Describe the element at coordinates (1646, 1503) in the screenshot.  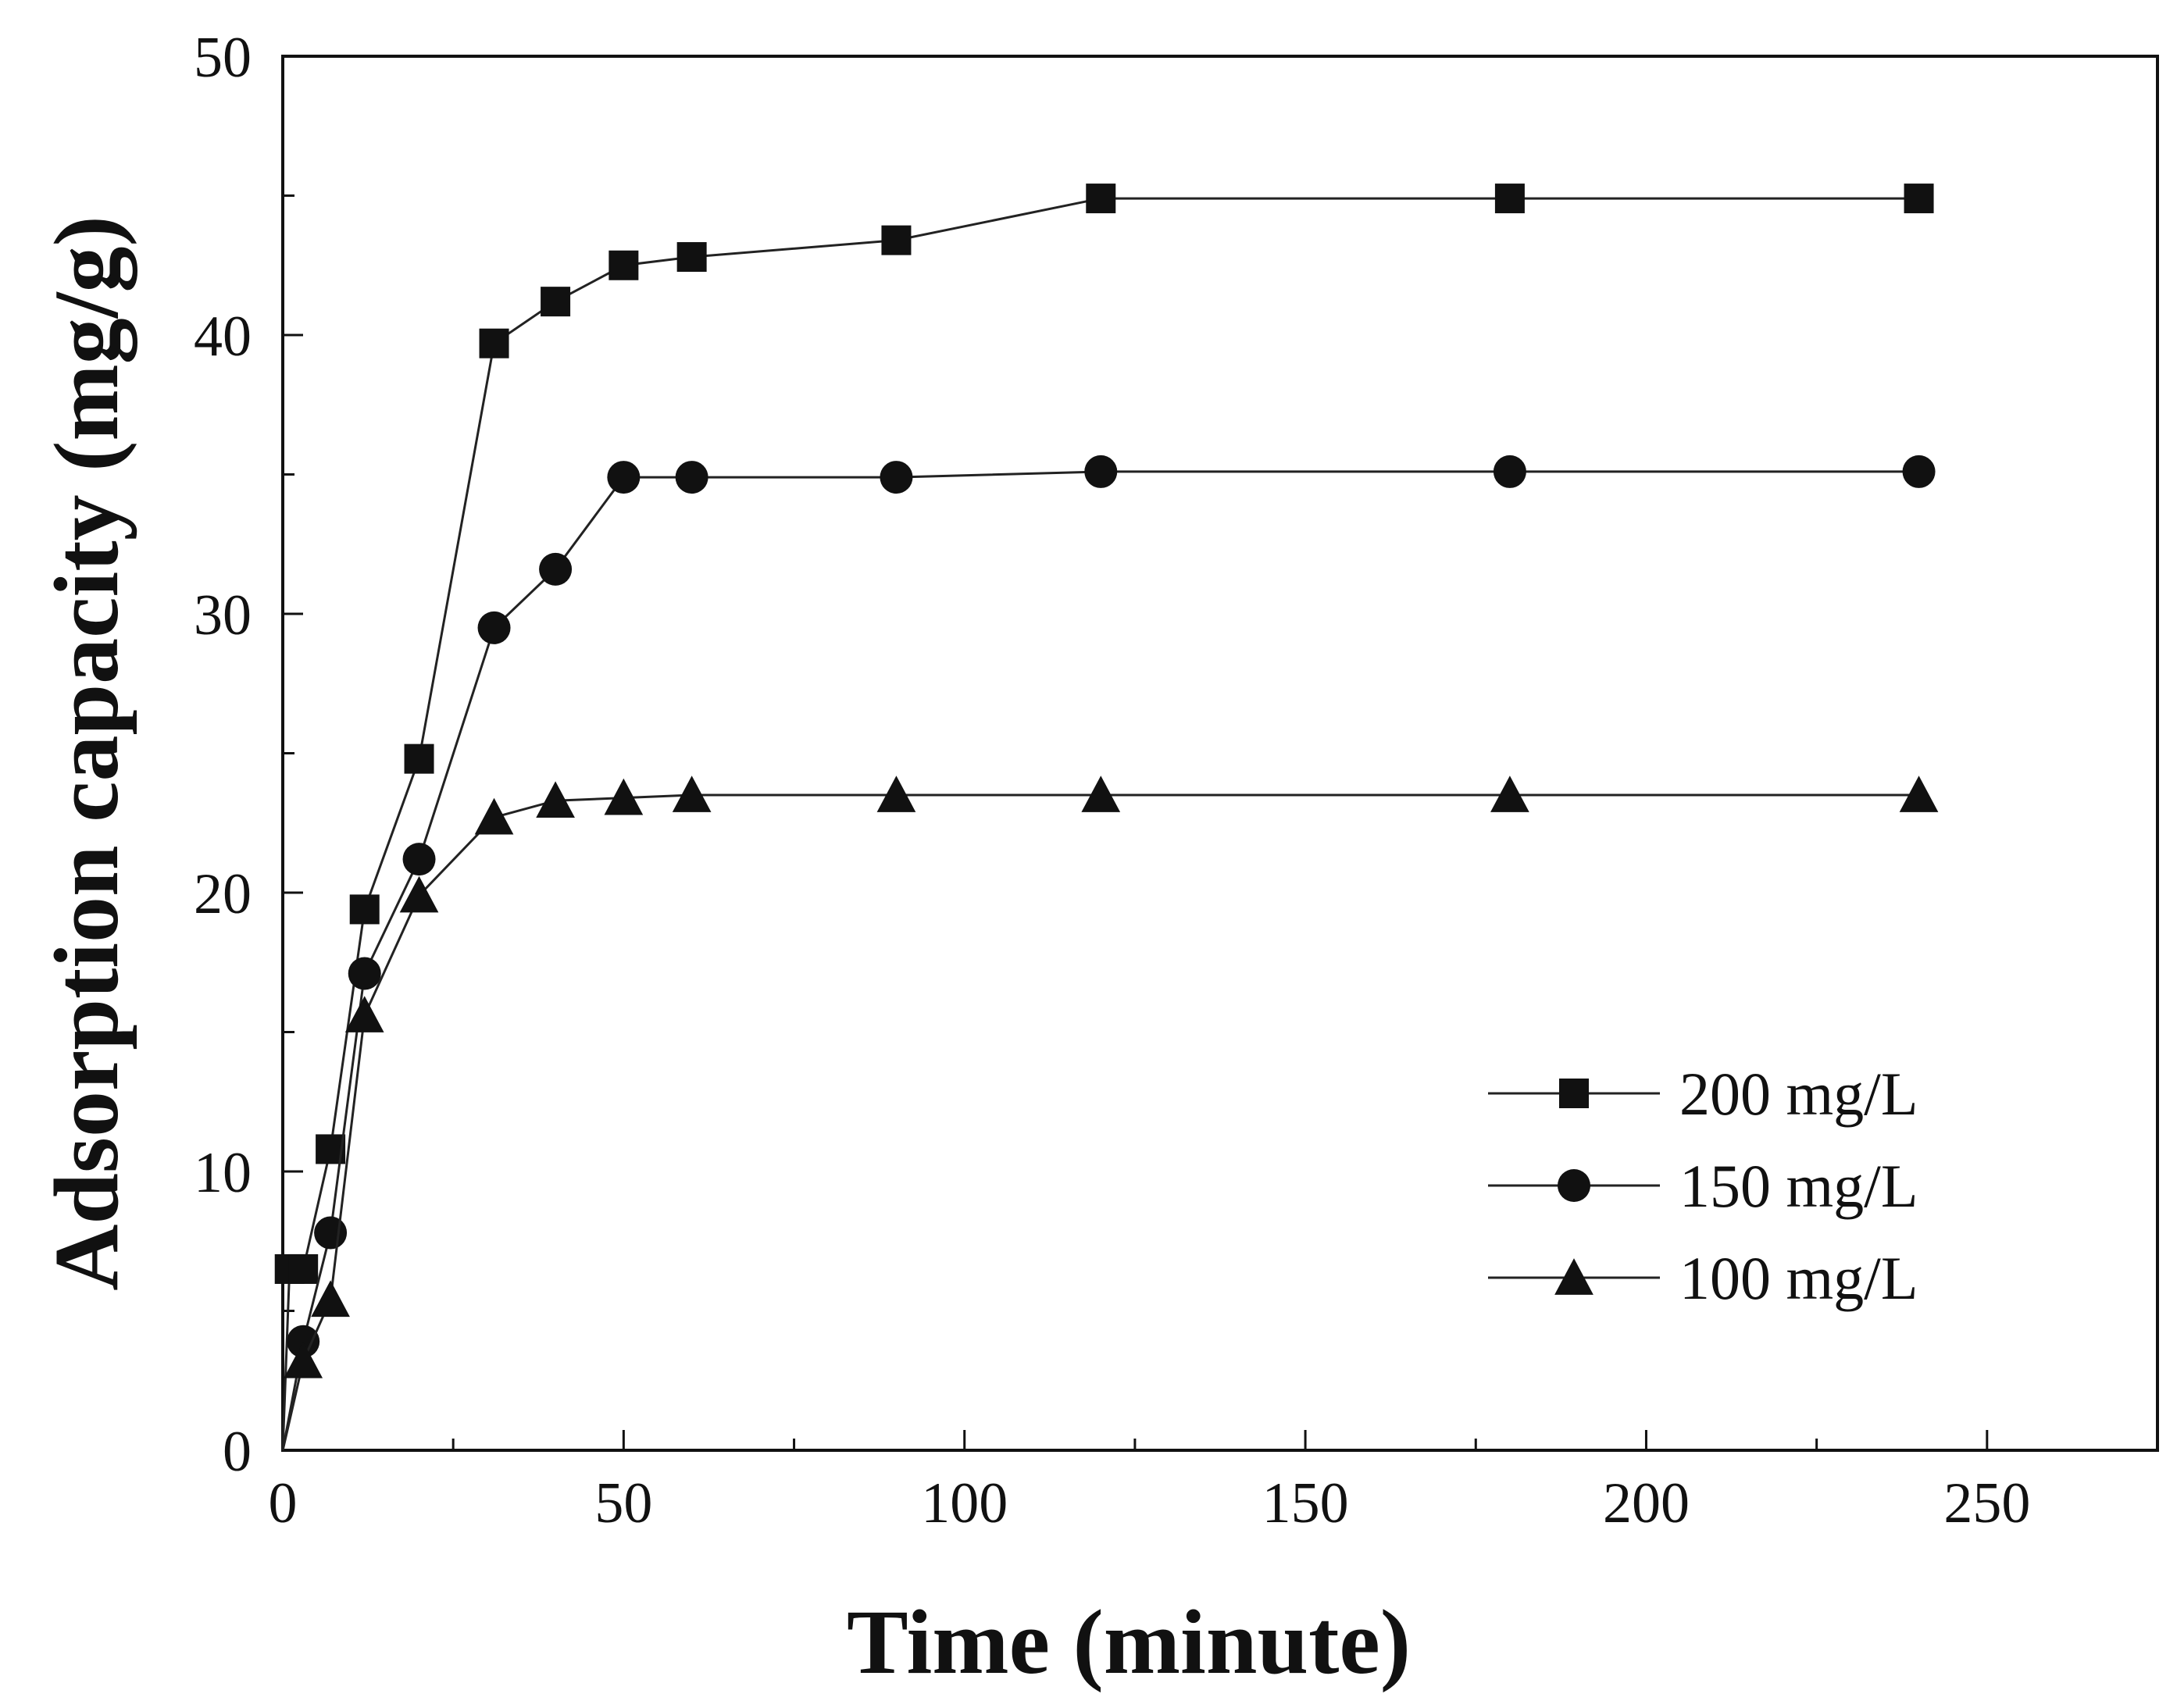
I see `x-tick-label: 200` at that location.